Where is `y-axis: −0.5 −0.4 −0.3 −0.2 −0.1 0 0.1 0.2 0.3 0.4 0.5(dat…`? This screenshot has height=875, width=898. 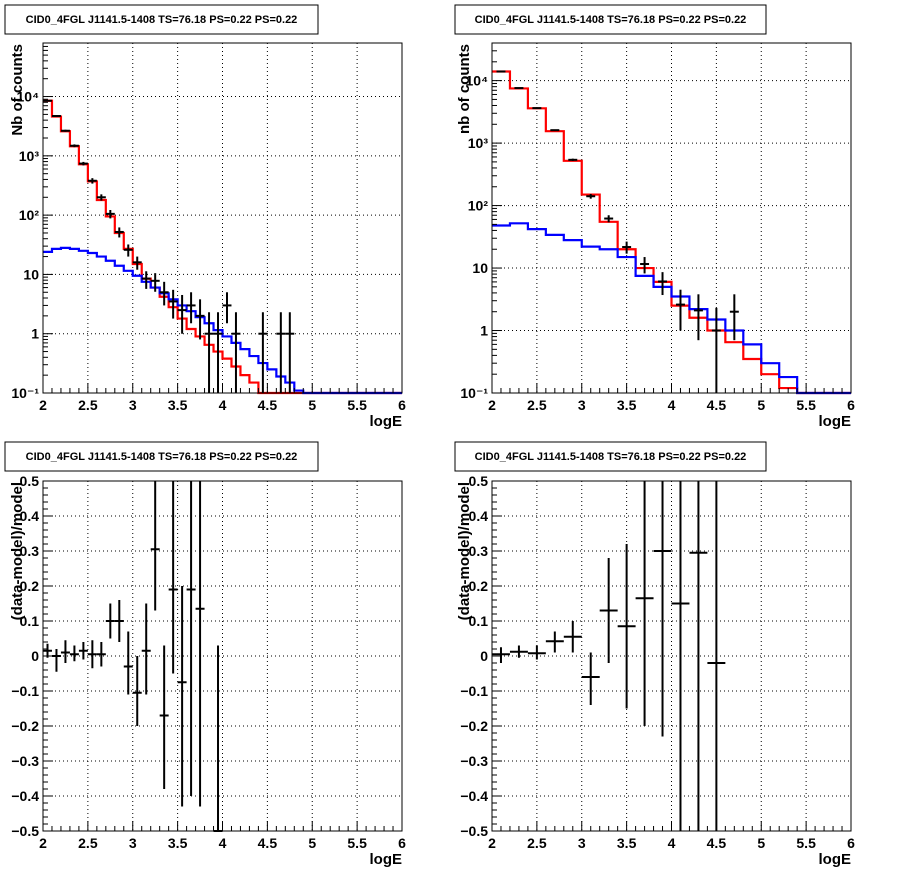
y-axis: −0.5 −0.4 −0.3 −0.2 −0.1 0 0.1 0.2 0.3 0.4 0.5(dat… is located at coordinates (479, 656).